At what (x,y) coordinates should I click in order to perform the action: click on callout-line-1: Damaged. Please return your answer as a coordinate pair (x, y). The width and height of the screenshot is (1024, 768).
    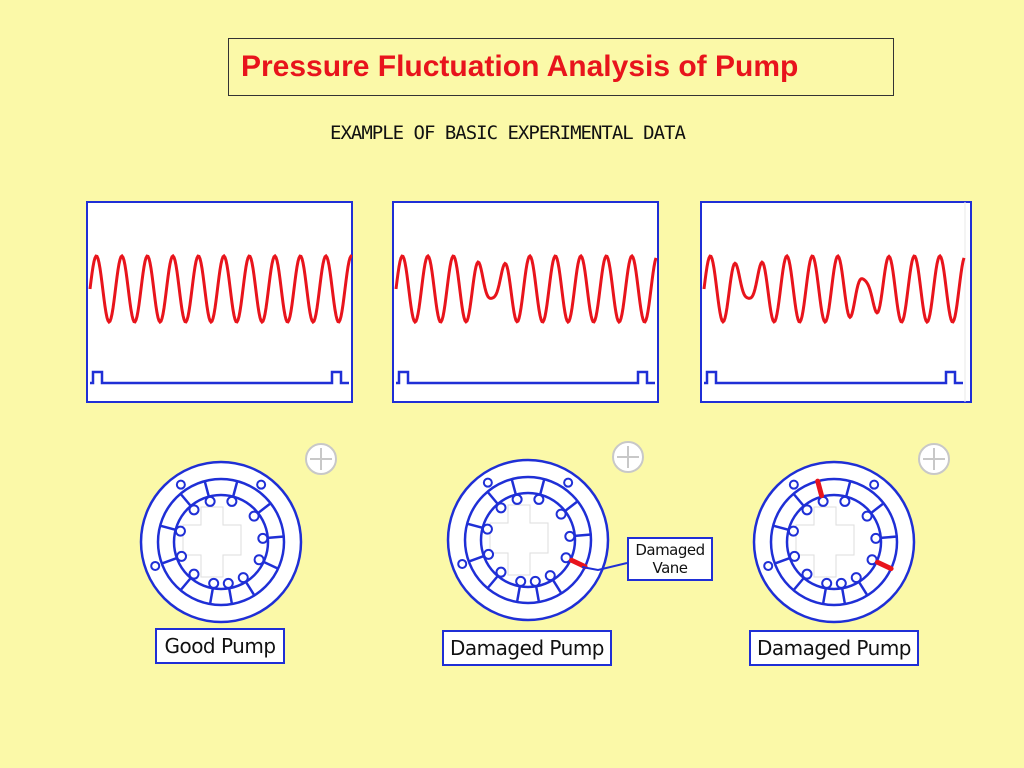
    Looking at the image, I should click on (670, 550).